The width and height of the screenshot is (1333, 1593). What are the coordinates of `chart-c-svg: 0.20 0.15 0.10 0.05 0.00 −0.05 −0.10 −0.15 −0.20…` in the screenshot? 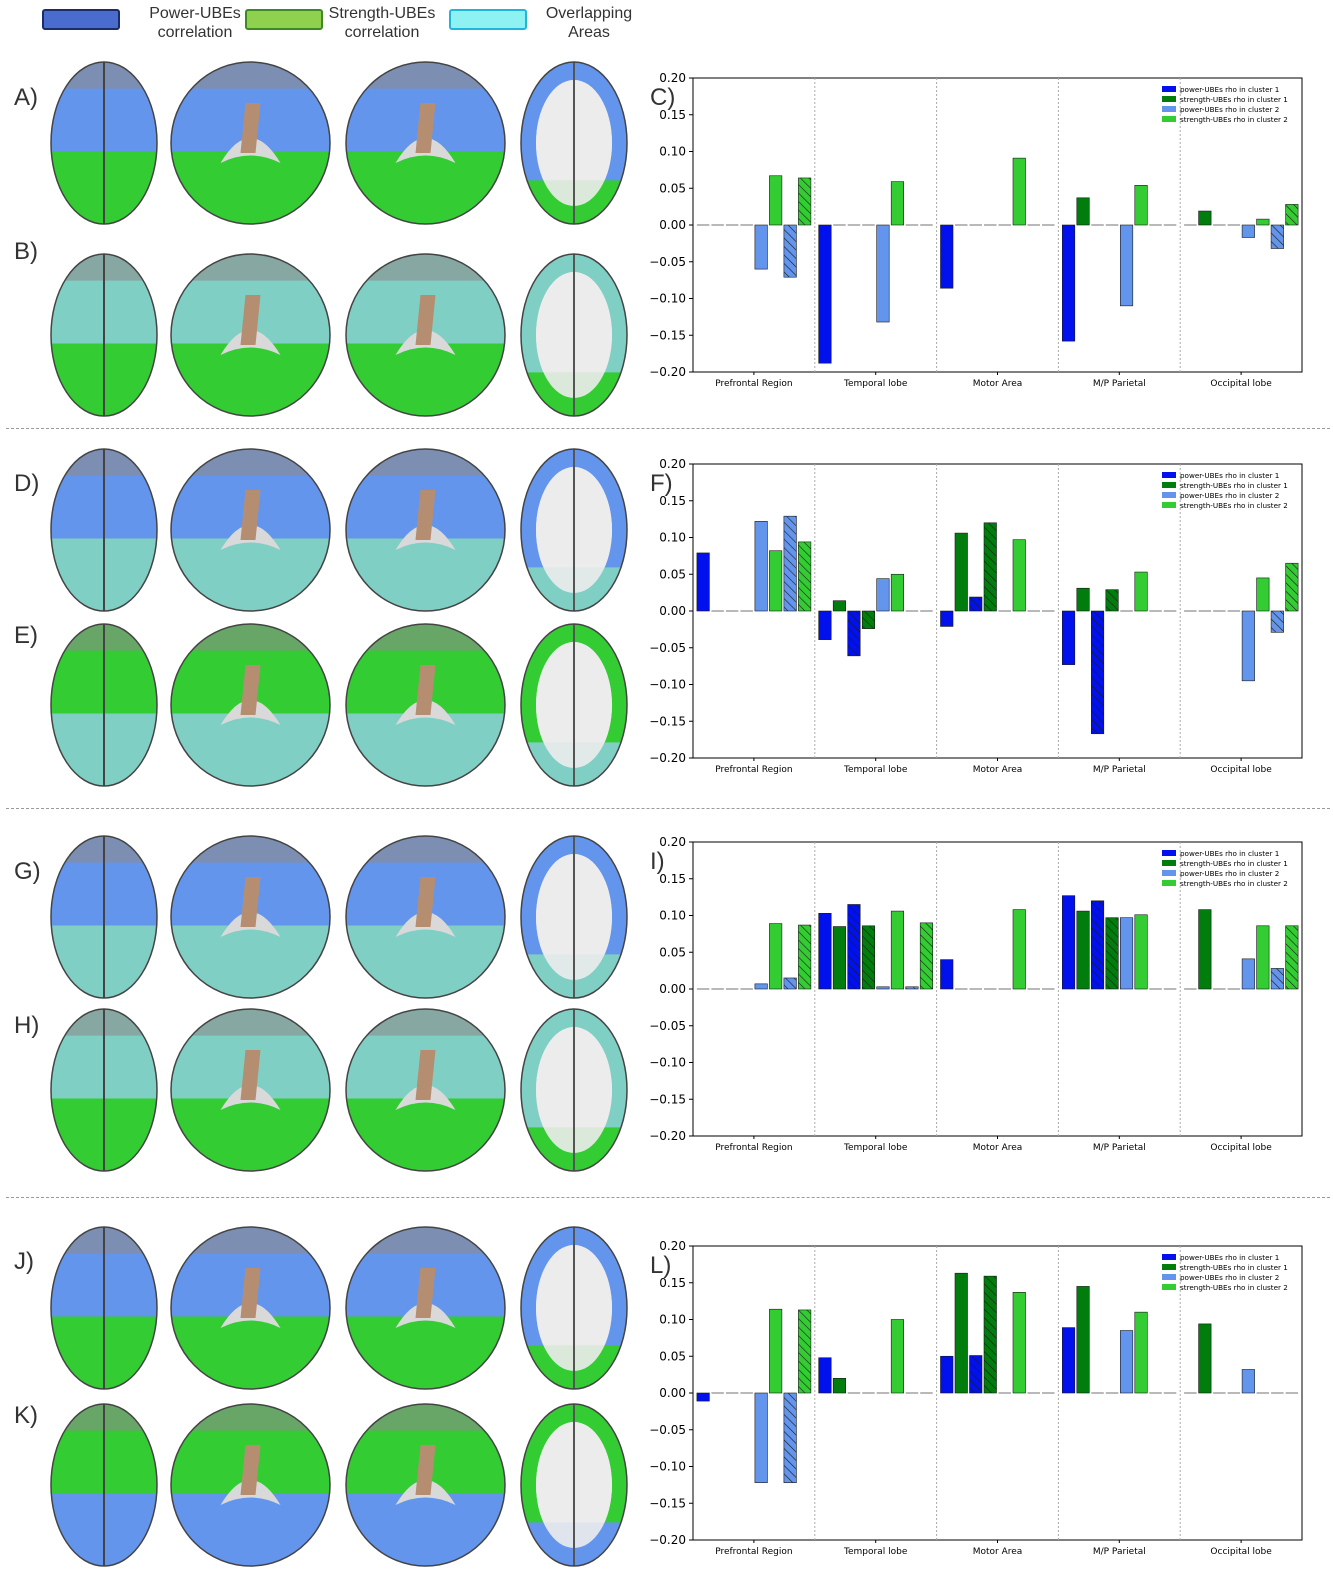 It's located at (976, 230).